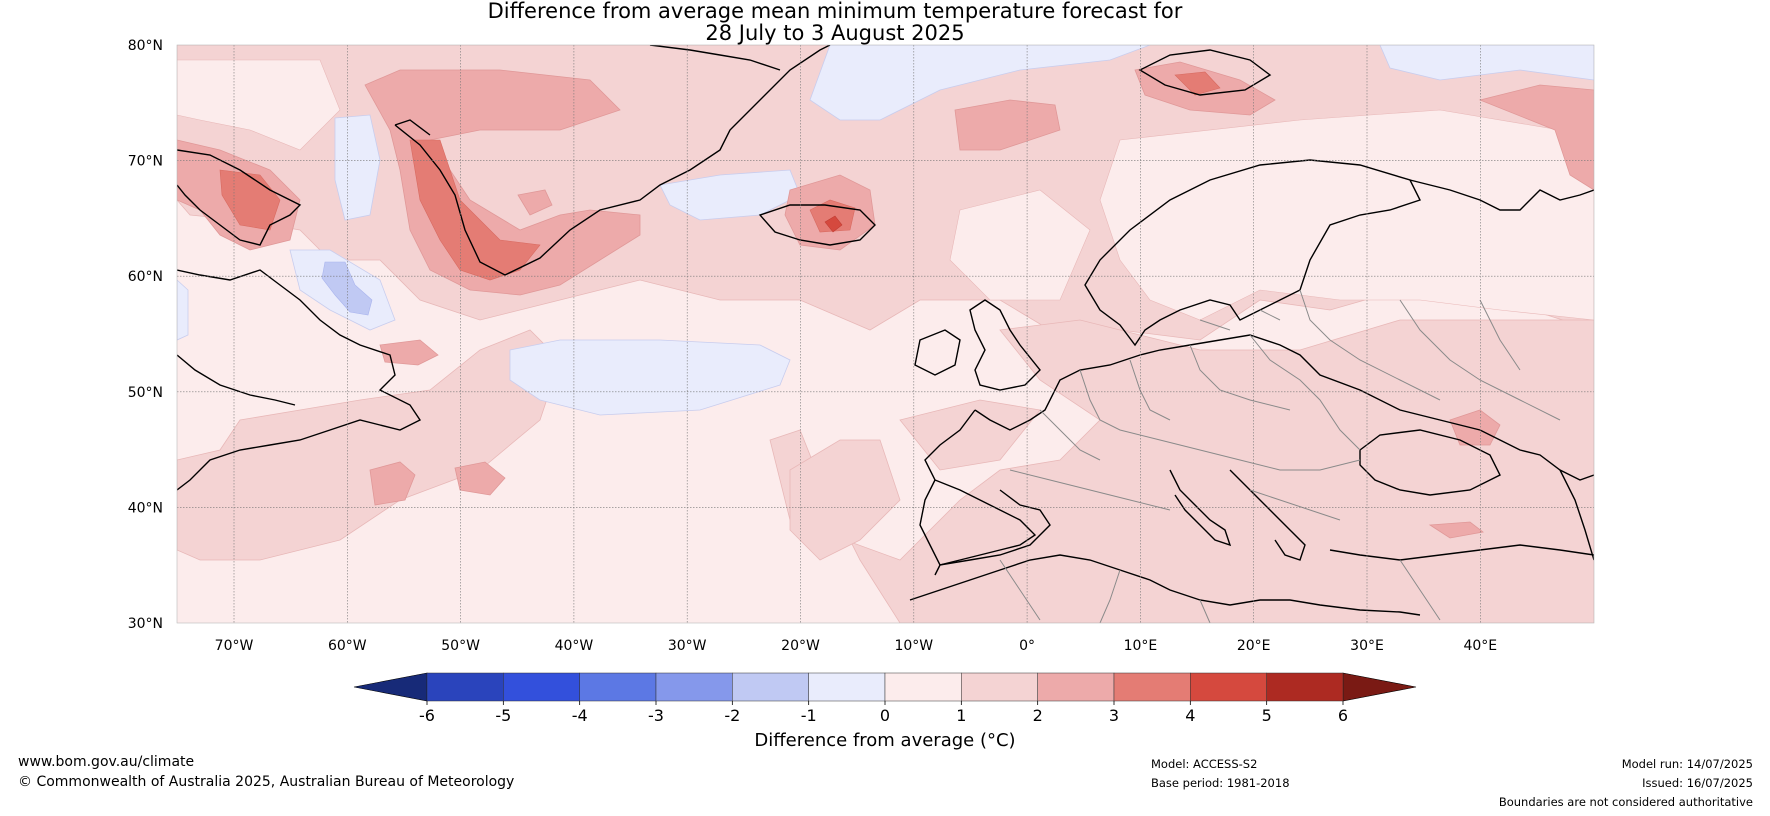  Describe the element at coordinates (1461, 552) in the screenshot. I see `coastline-turkey` at that location.